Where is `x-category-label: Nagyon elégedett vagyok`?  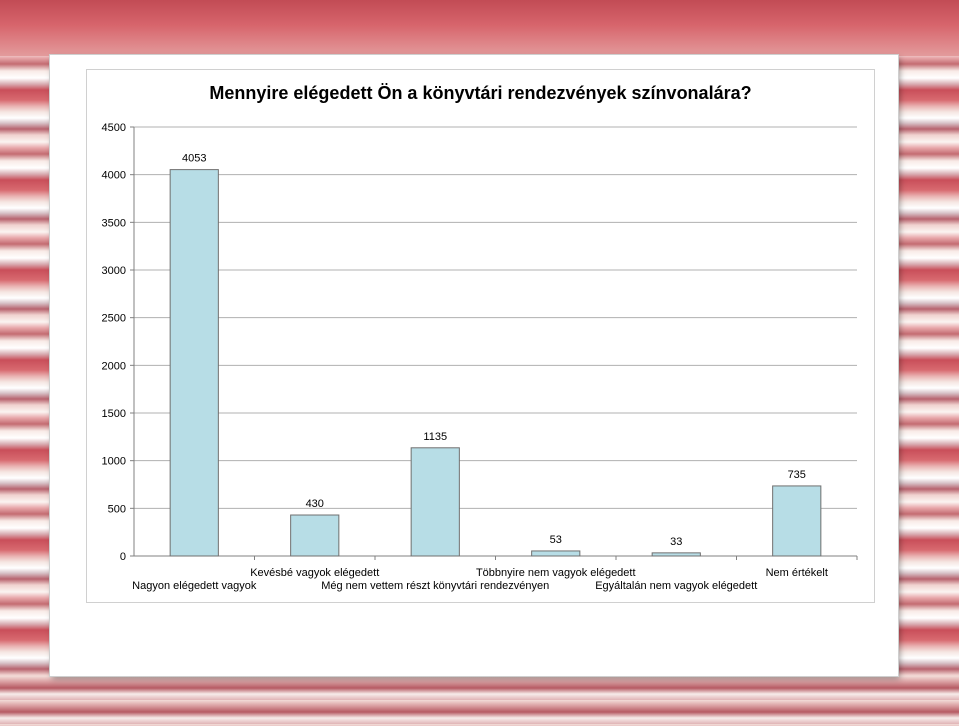 x-category-label: Nagyon elégedett vagyok is located at coordinates (194, 586).